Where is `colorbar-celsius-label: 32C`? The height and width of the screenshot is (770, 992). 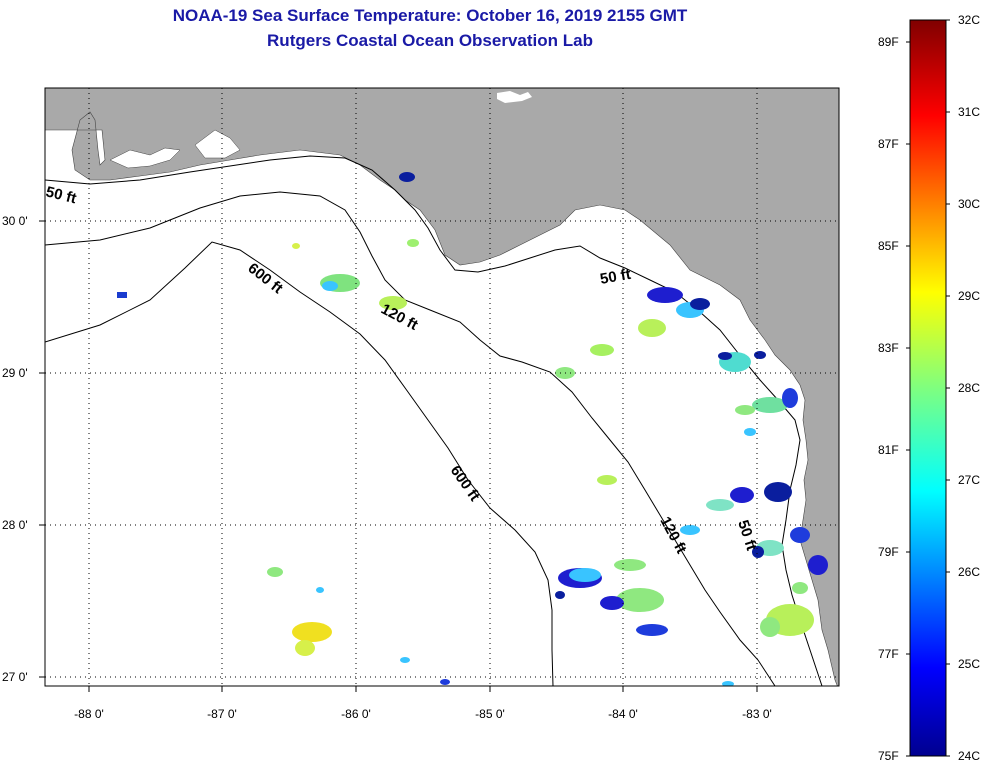 colorbar-celsius-label: 32C is located at coordinates (969, 20).